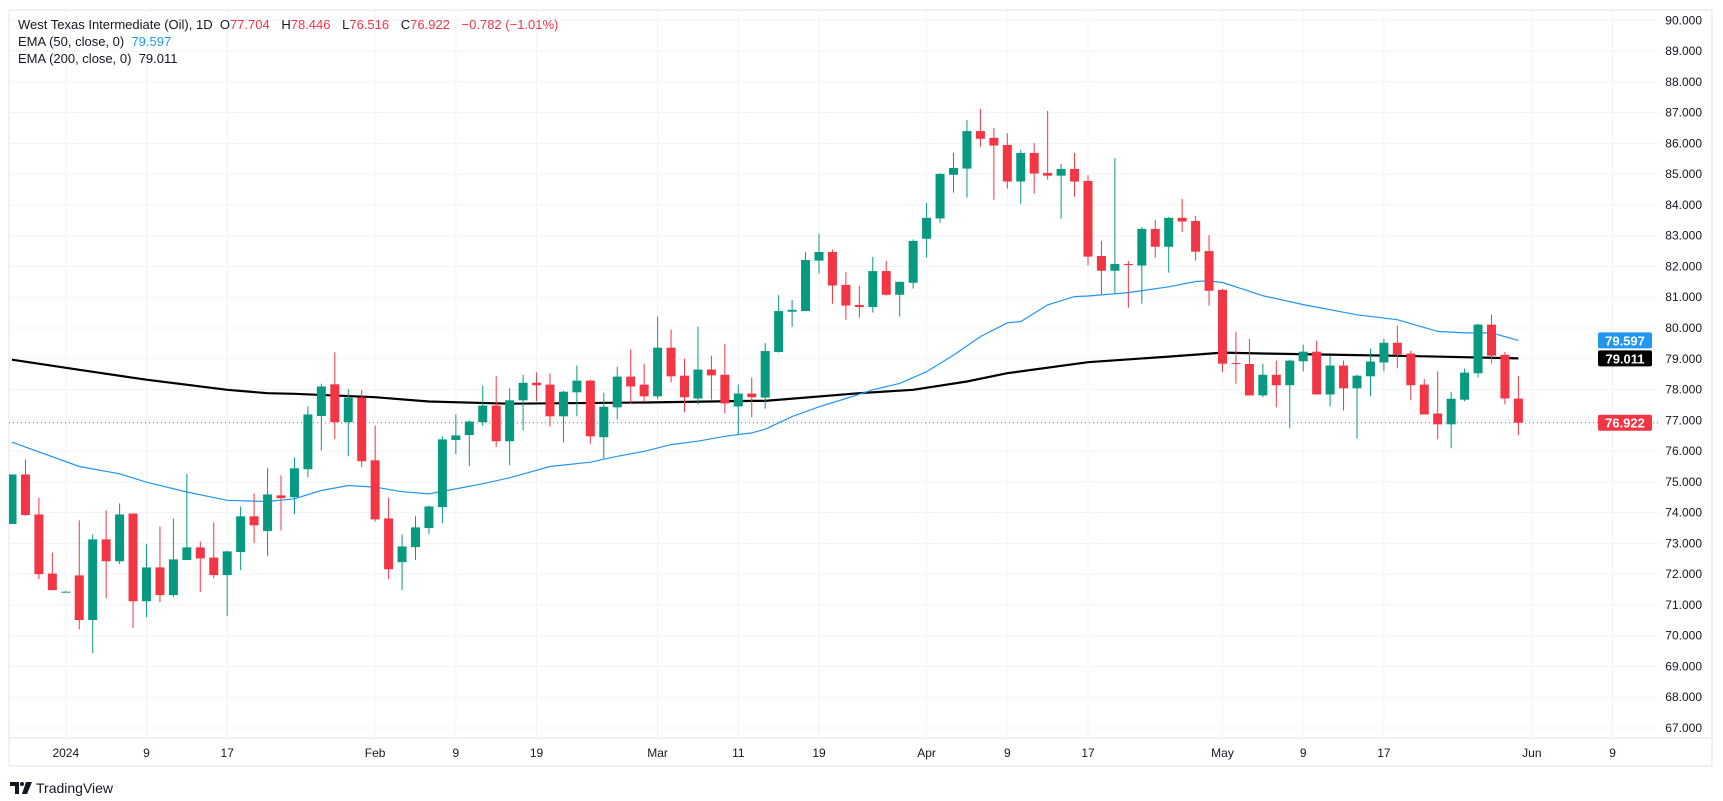 This screenshot has height=801, width=1723. Describe the element at coordinates (97, 58) in the screenshot. I see `ema200-legend: EMA (200, close, 0) 79.011` at that location.